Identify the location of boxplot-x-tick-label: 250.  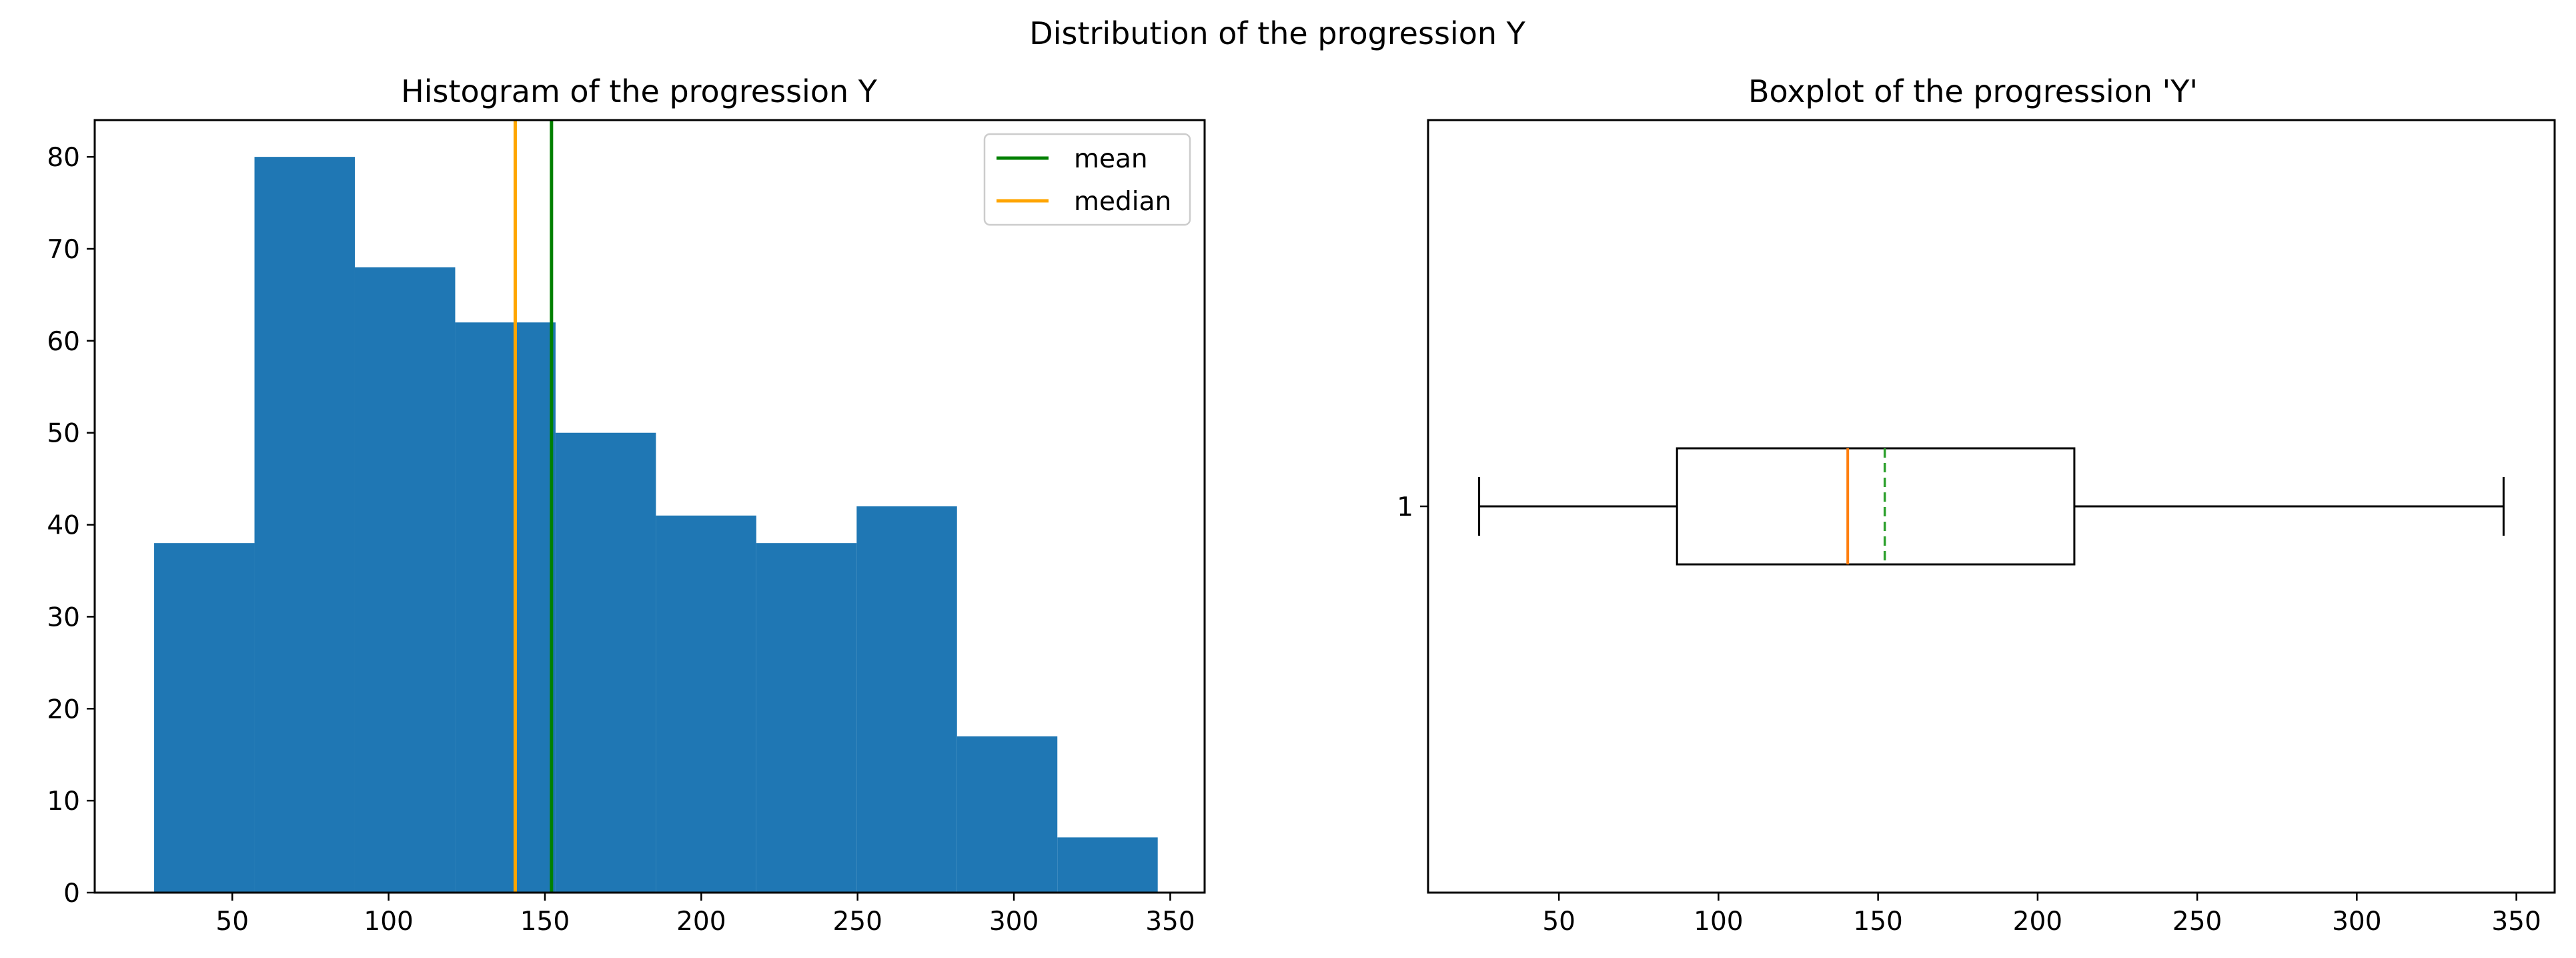
(2197, 922).